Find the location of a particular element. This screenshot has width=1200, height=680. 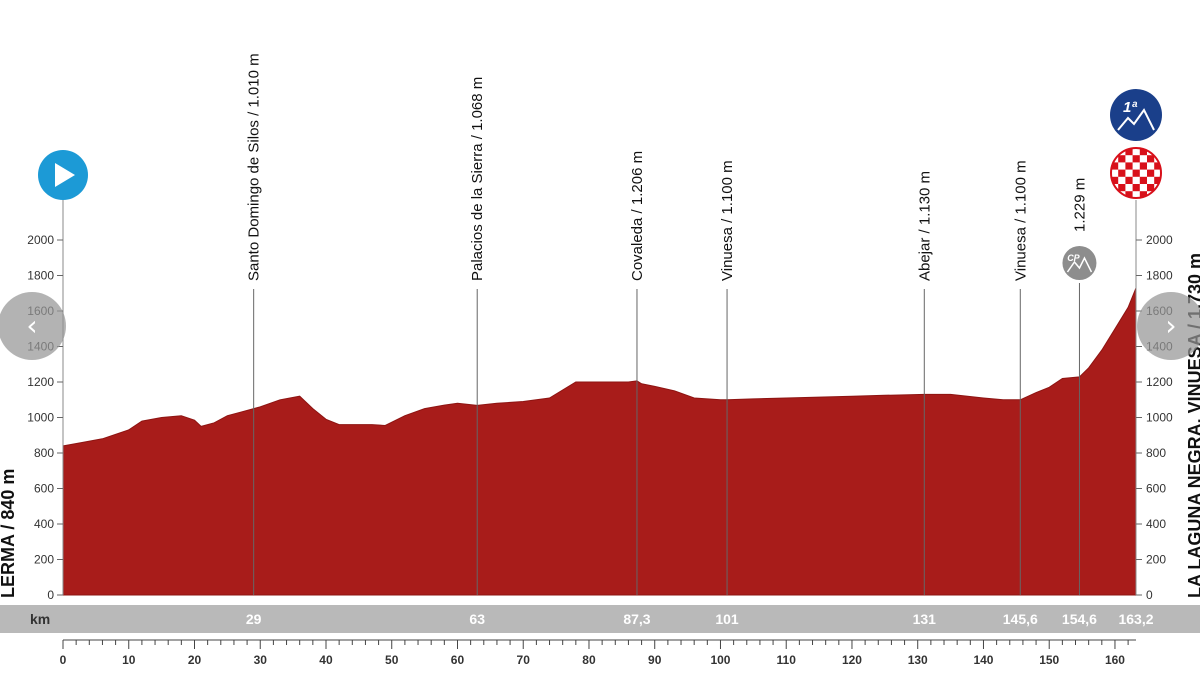

waypoint-label: Covaleda / 1.206 m is located at coordinates (637, 216).